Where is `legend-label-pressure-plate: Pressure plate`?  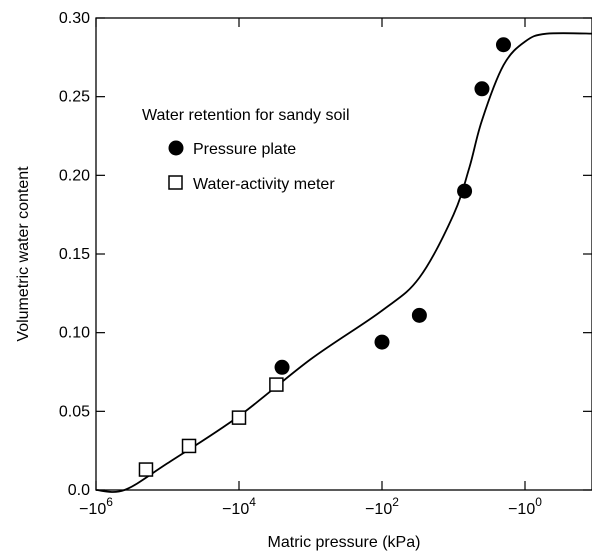
legend-label-pressure-plate: Pressure plate is located at coordinates (244, 149).